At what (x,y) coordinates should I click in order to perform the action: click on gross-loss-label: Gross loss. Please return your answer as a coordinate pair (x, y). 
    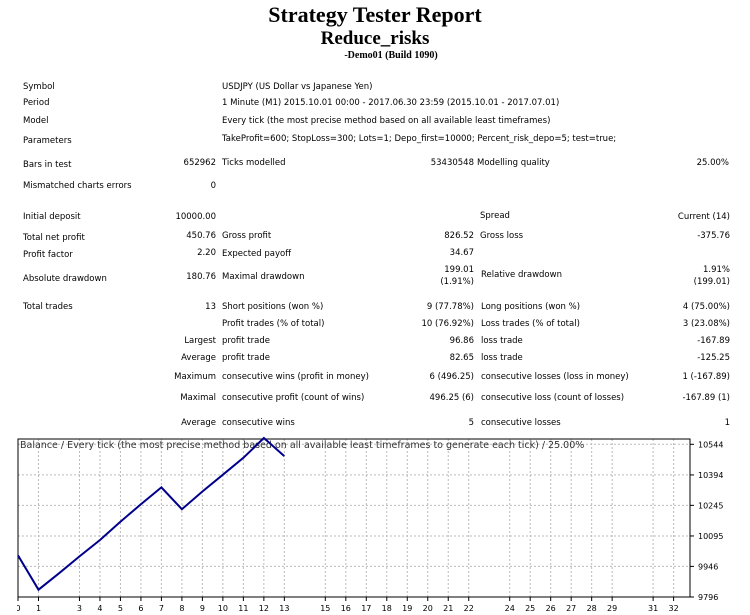
    Looking at the image, I should click on (502, 236).